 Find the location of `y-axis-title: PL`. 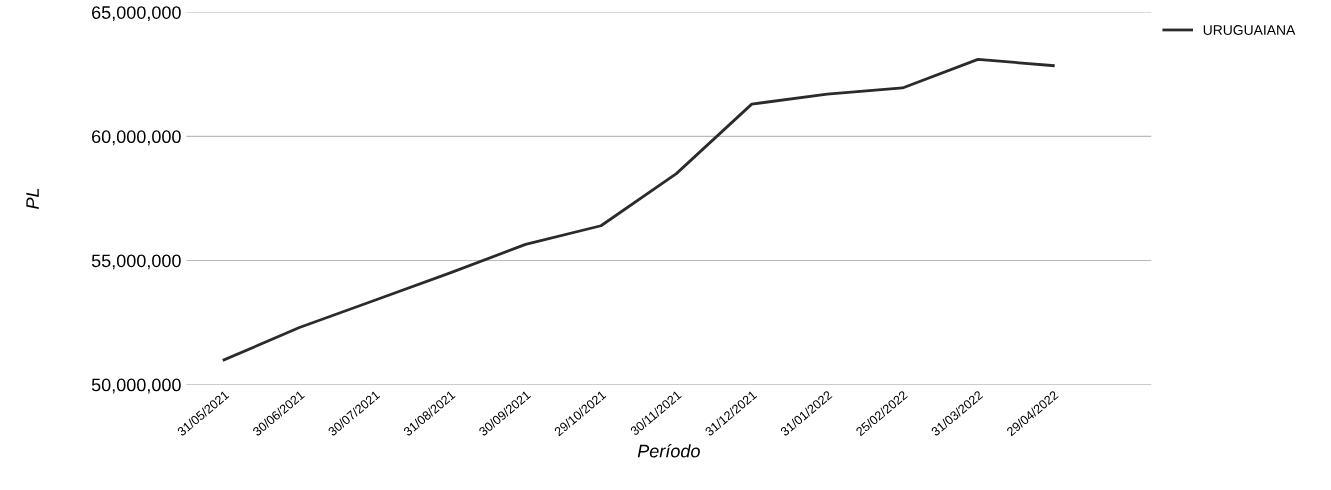

y-axis-title: PL is located at coordinates (32, 198).